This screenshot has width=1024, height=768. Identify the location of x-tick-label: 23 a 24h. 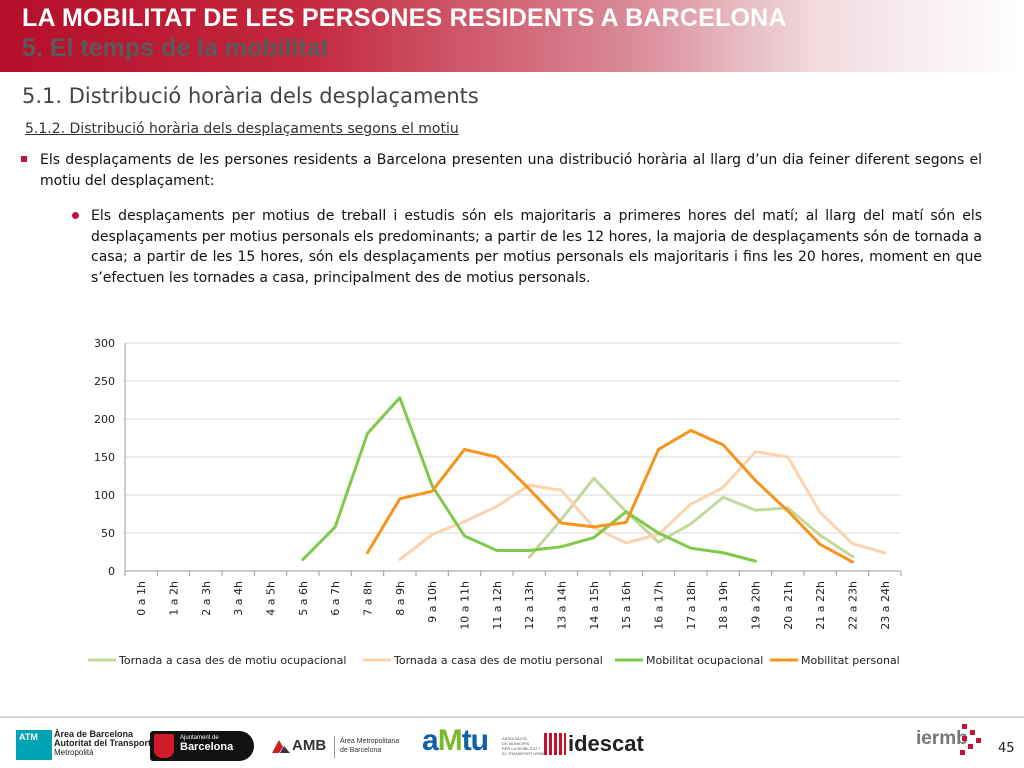
(885, 605).